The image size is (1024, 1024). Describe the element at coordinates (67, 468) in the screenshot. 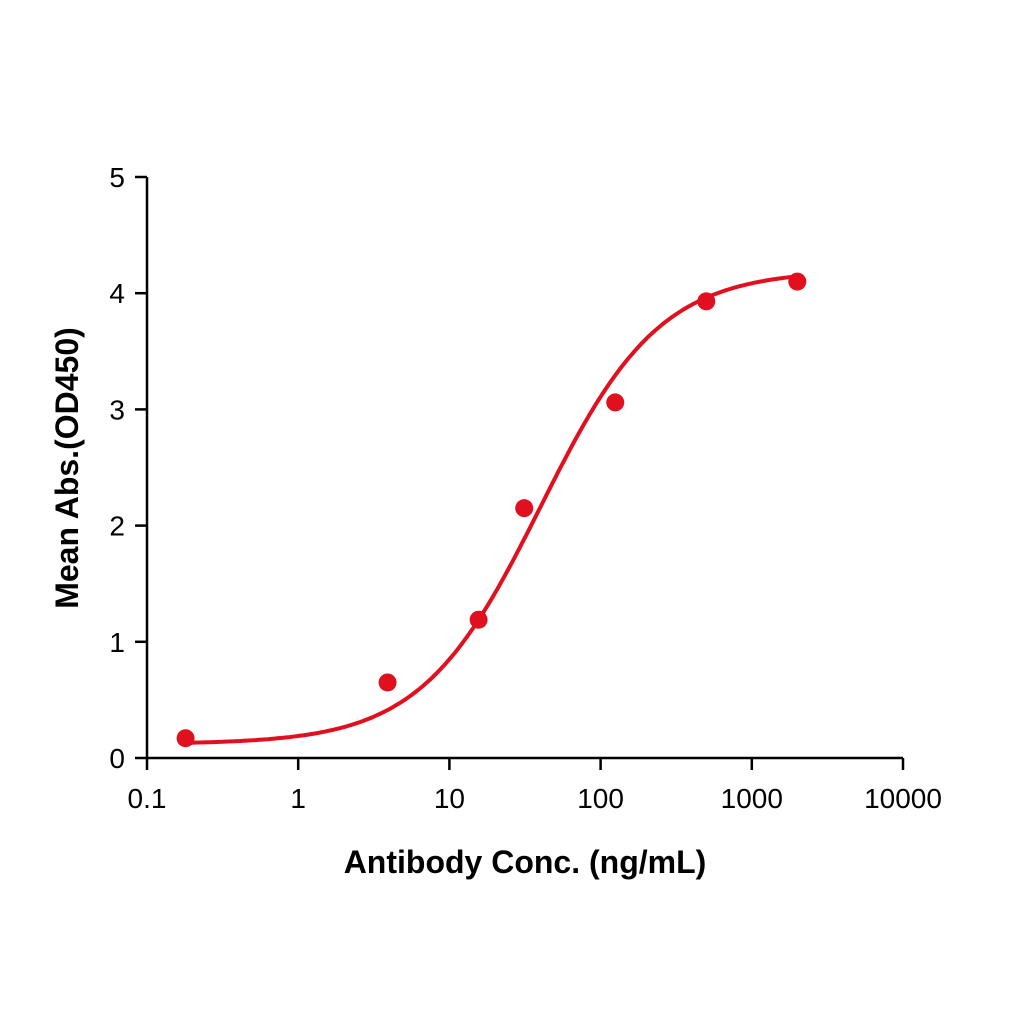

I see `y-axis-label: Mean Abs.(OD450)` at that location.